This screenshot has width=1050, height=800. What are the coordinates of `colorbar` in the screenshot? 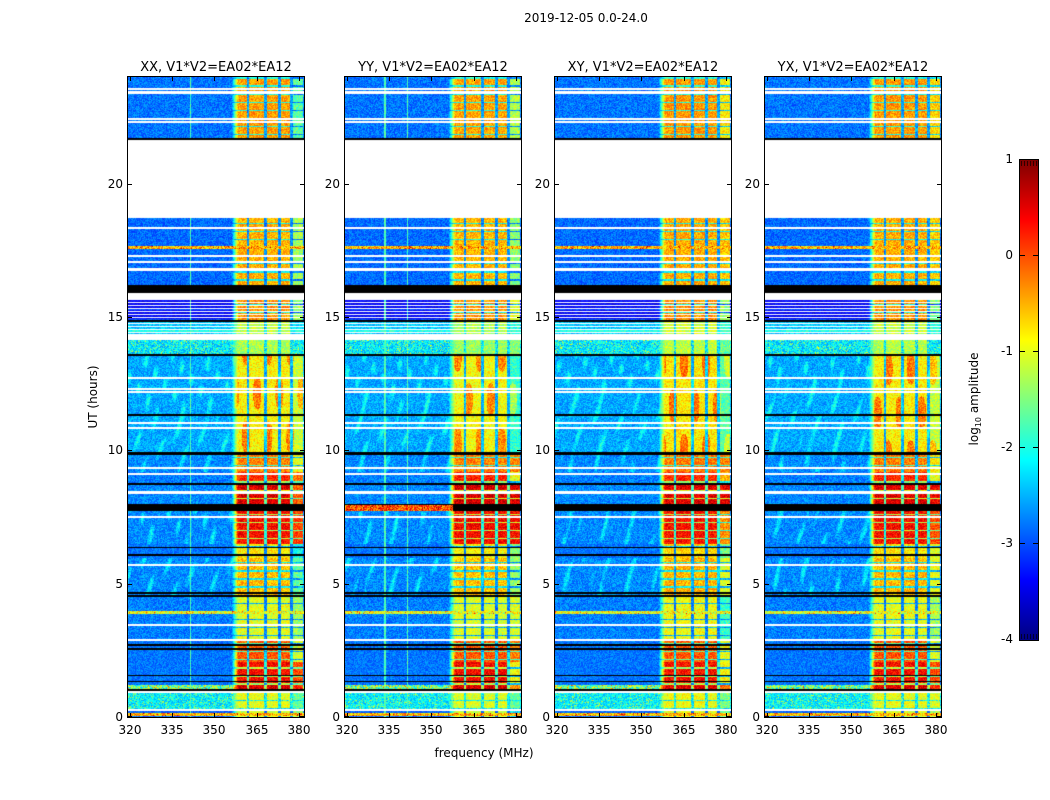 It's located at (1029, 400).